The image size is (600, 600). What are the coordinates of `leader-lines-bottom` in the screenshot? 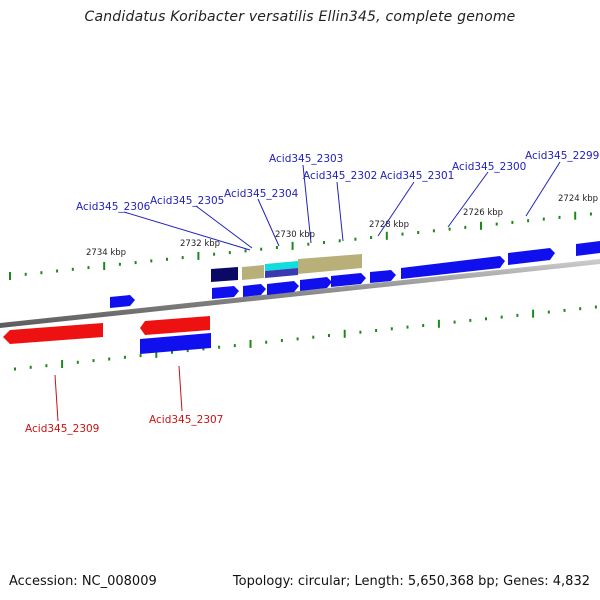 It's located at (118, 393).